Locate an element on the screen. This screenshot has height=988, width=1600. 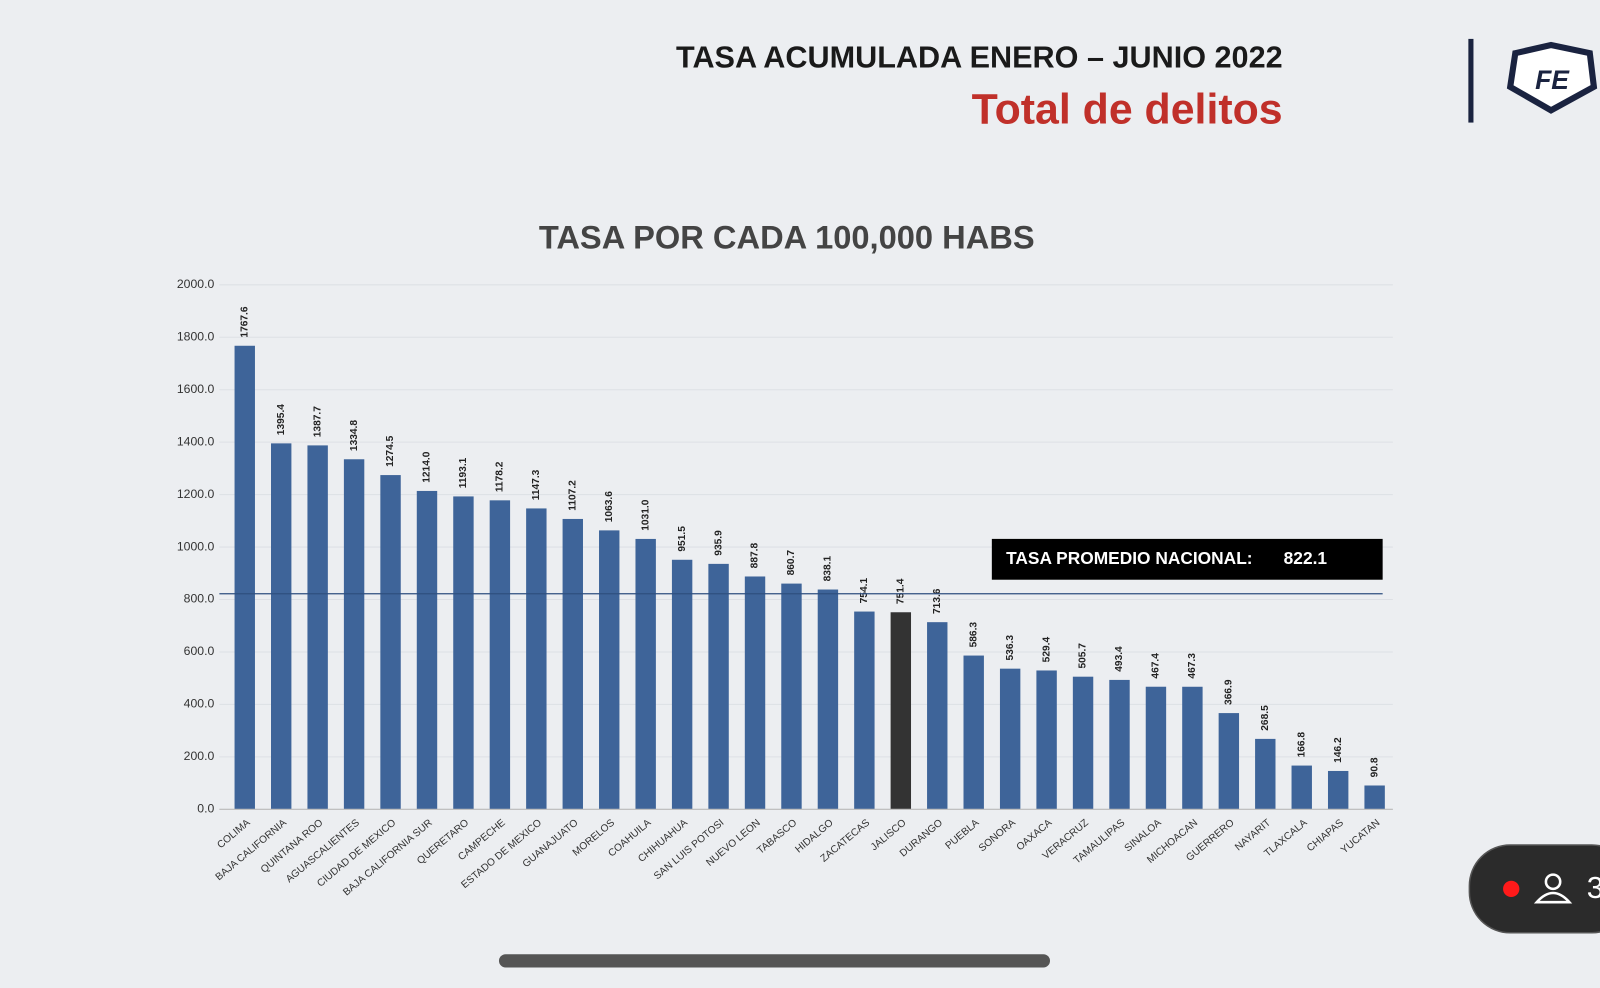
value-label: 751.4 is located at coordinates (901, 591).